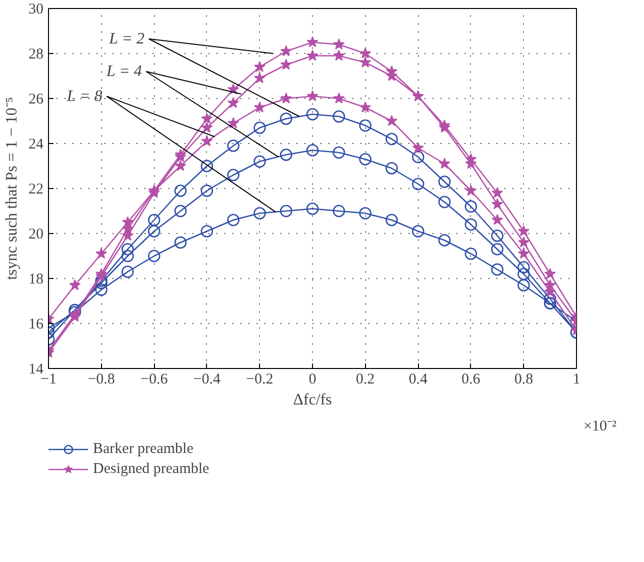 The image size is (644, 562). Describe the element at coordinates (36, 234) in the screenshot. I see `y-tick-label: 20` at that location.